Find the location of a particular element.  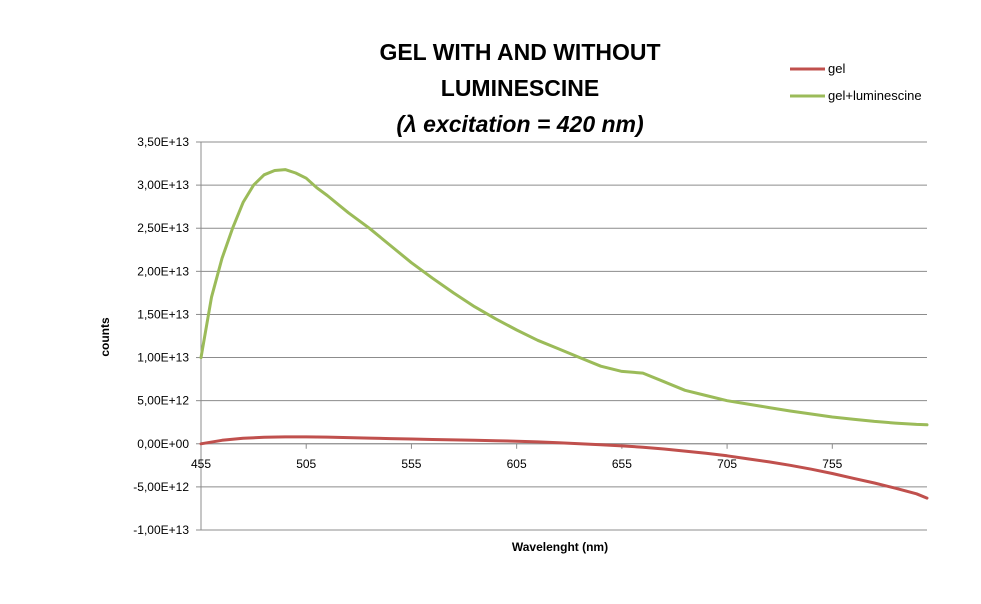

x-tick-label-0: 455 is located at coordinates (201, 464).